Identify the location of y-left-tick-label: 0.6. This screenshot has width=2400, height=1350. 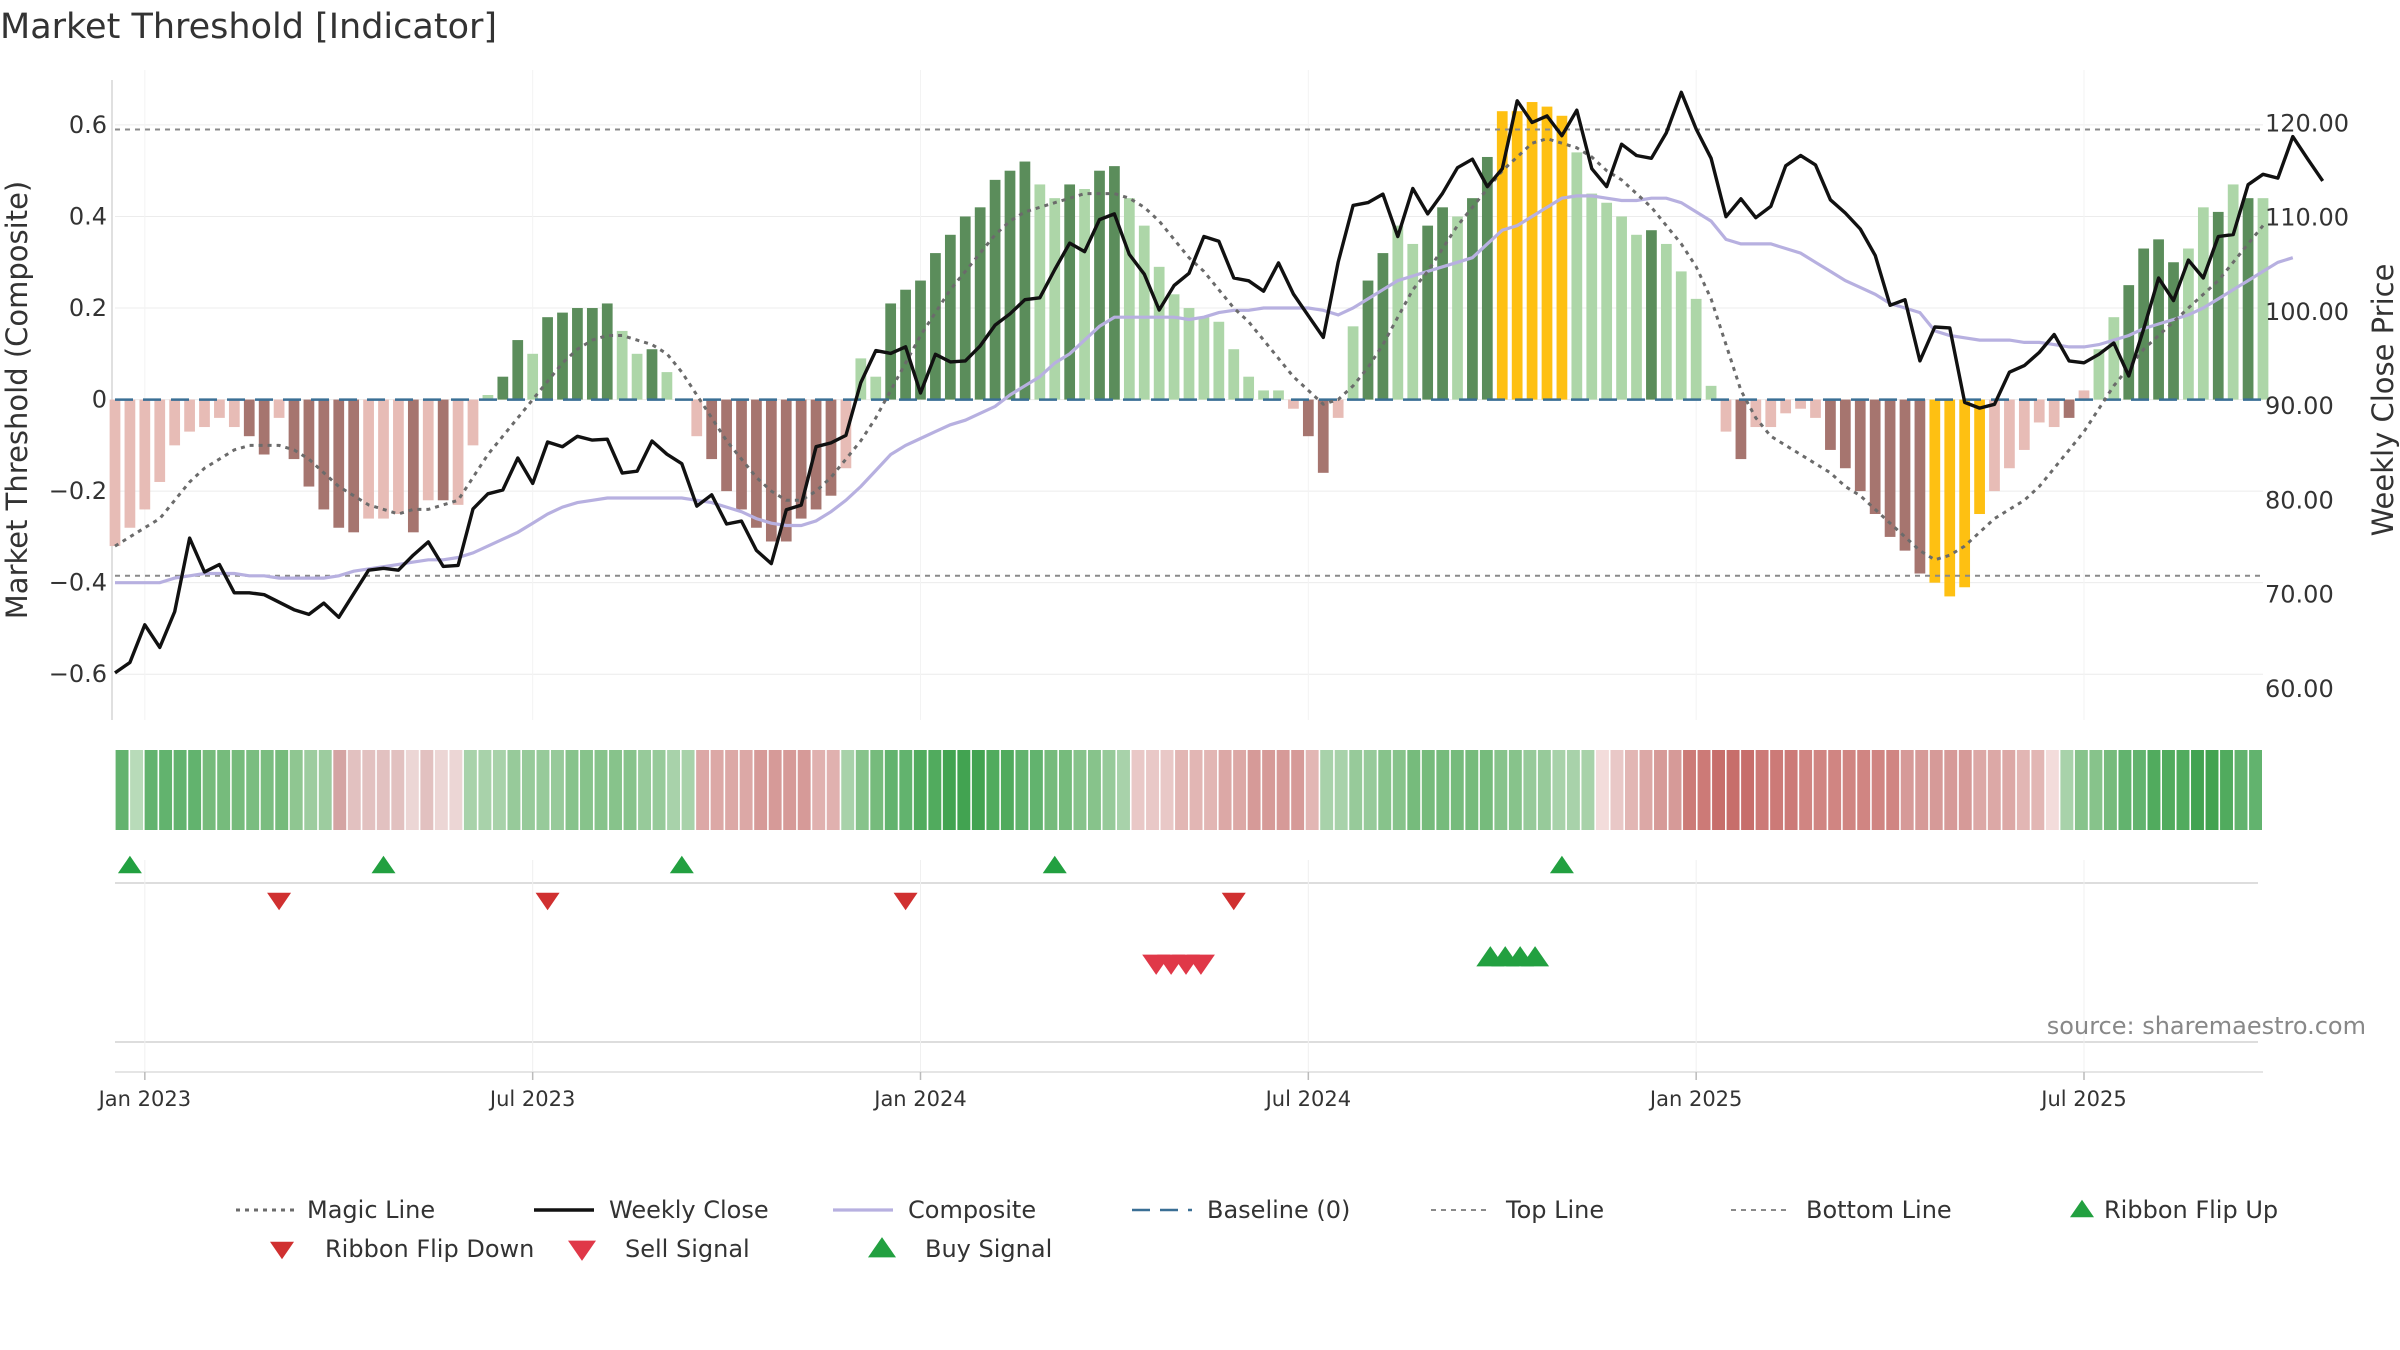
(88, 125).